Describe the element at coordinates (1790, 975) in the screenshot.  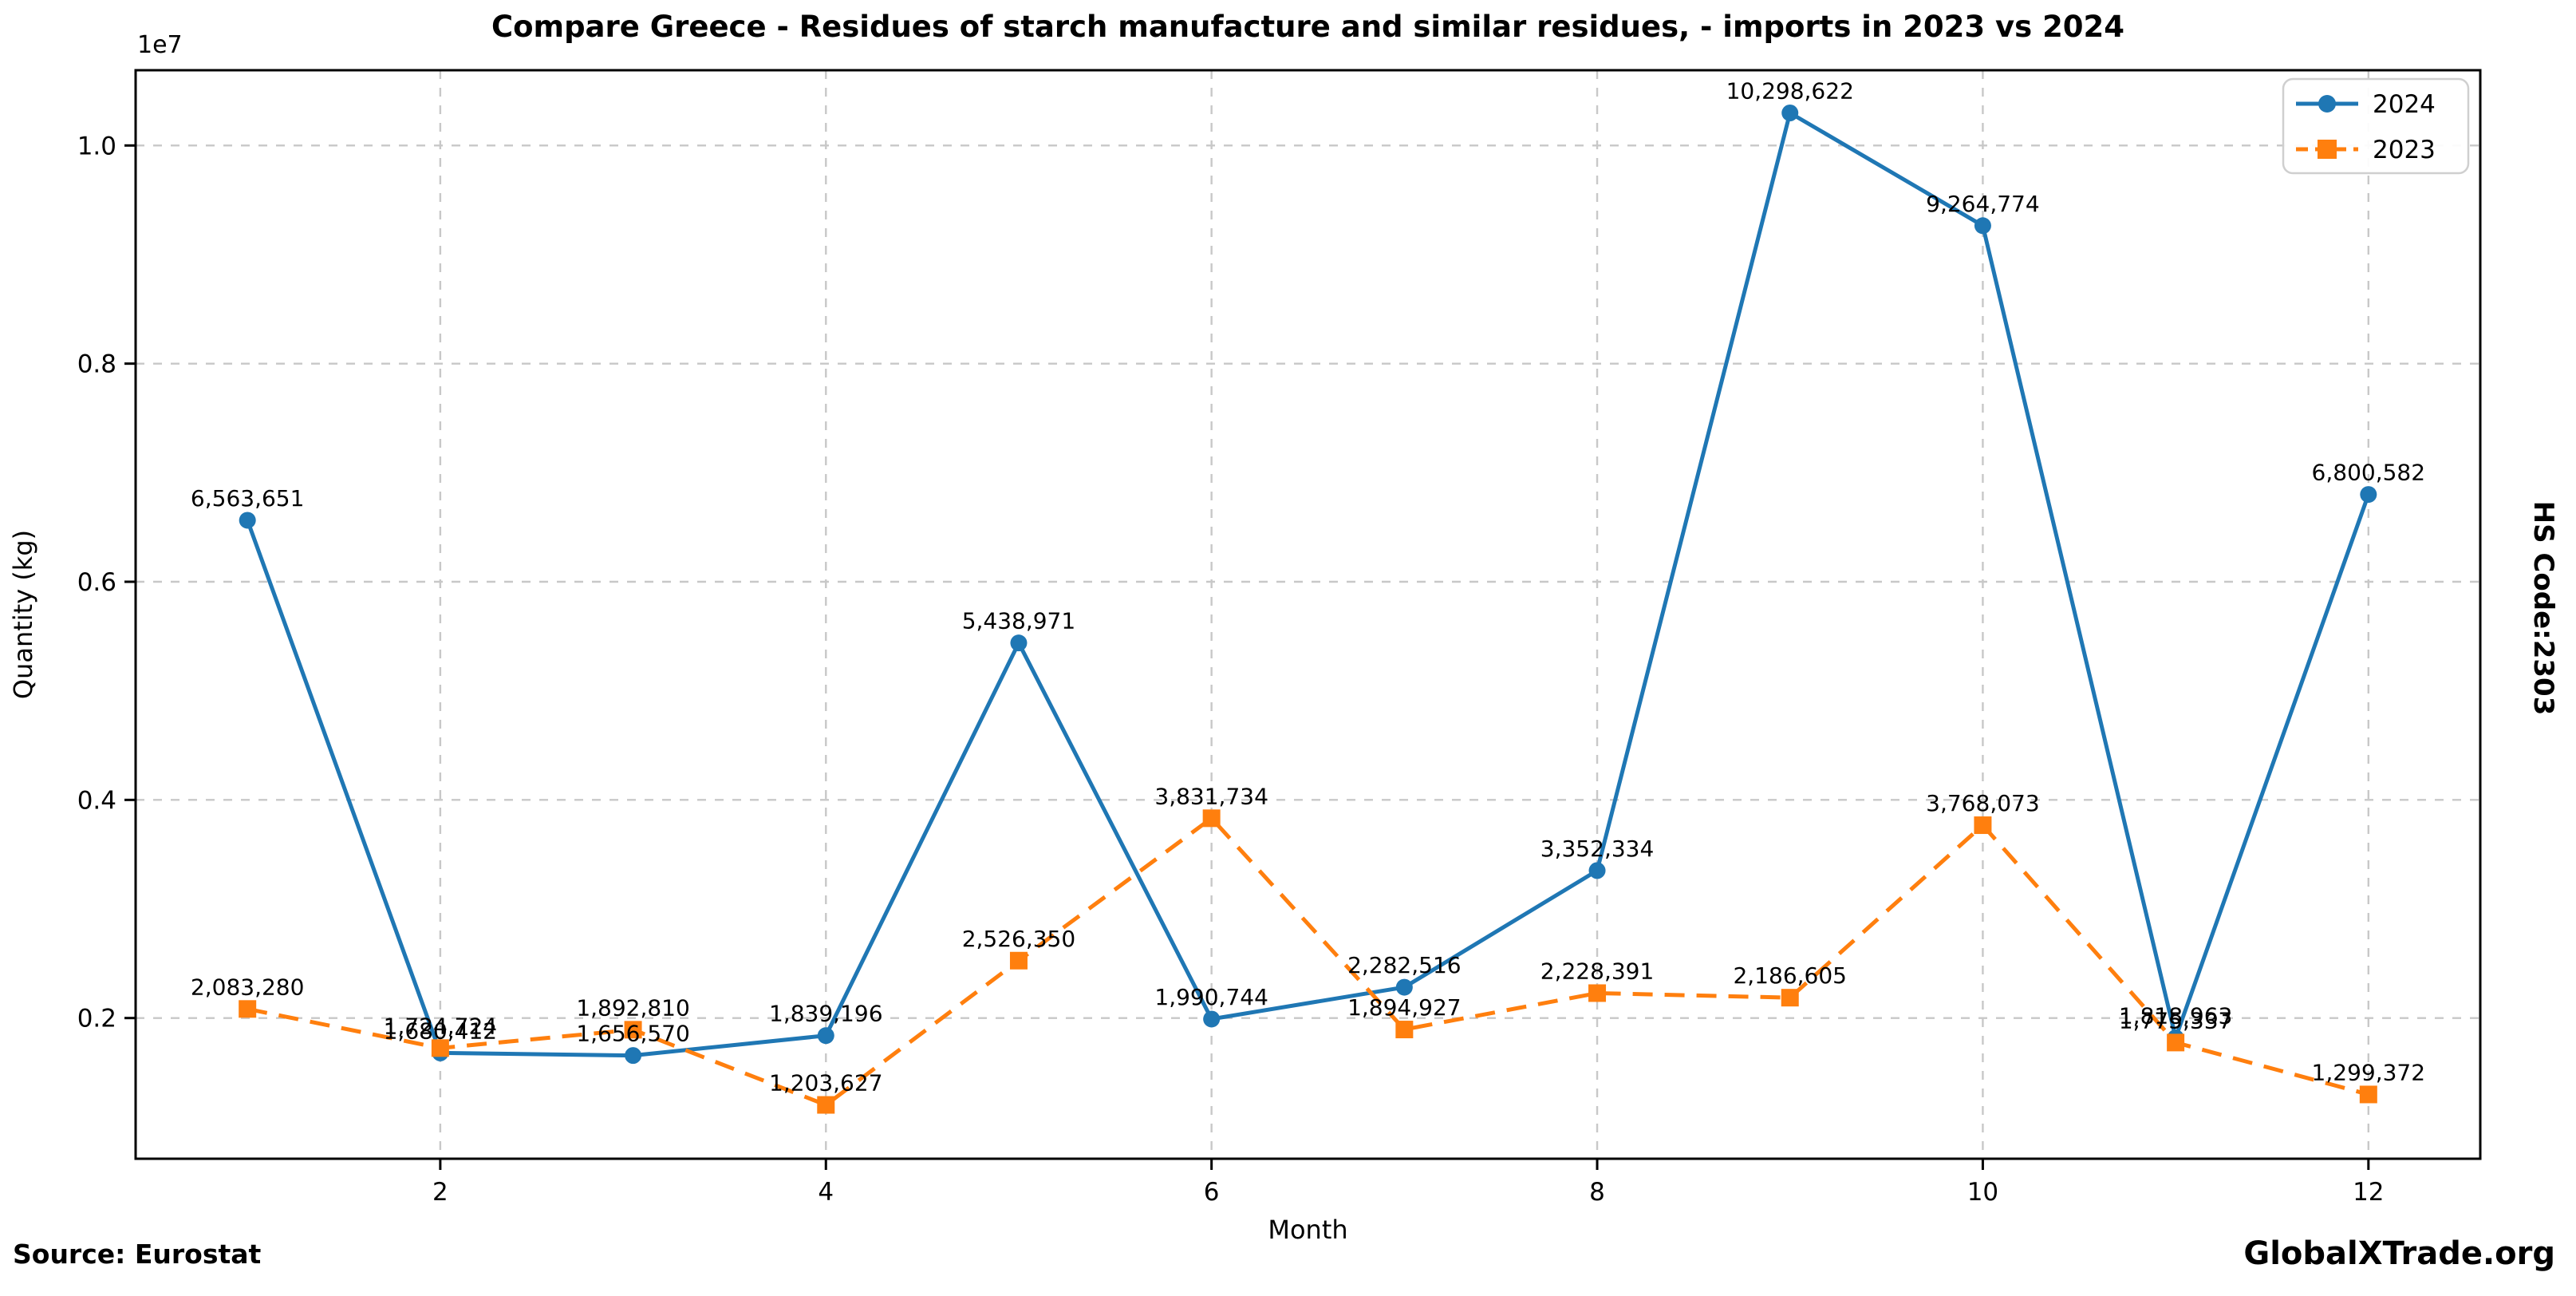
I see `data-label: 2,186,605` at that location.